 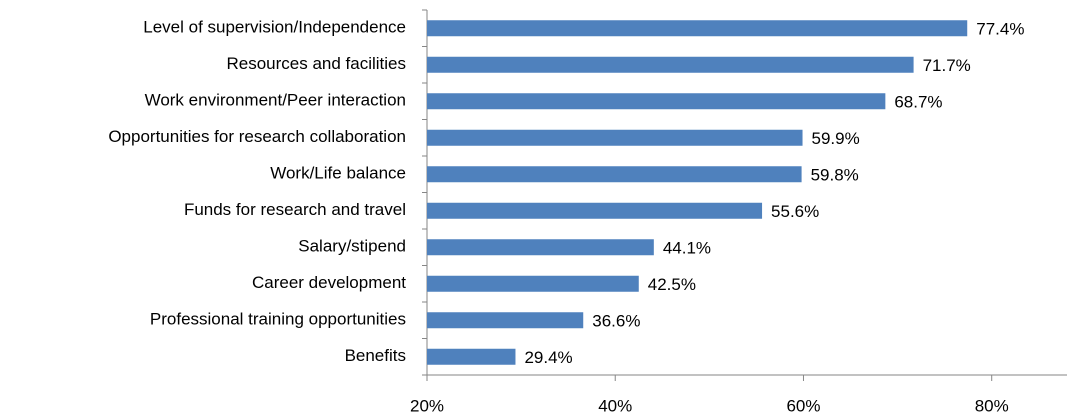 I want to click on value-label: 68.7%, so click(x=918, y=102).